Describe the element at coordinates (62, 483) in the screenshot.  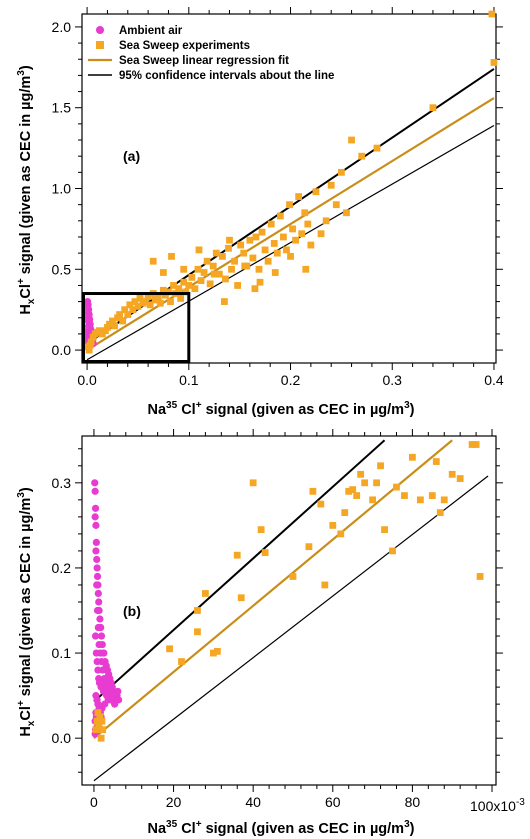
I see `y-tick-label: 0.3` at that location.